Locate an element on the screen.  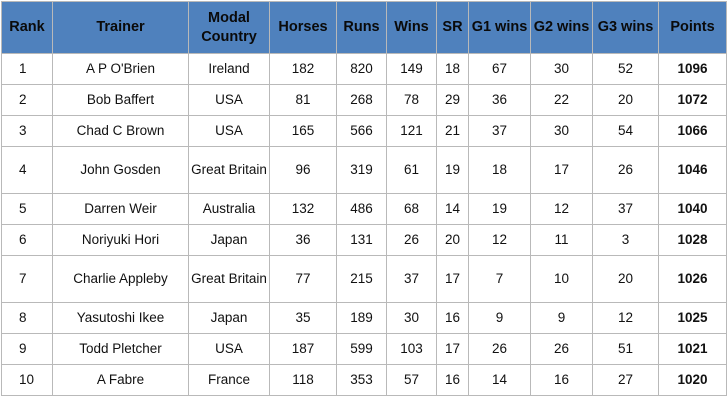
cell-wins: 68 is located at coordinates (411, 209).